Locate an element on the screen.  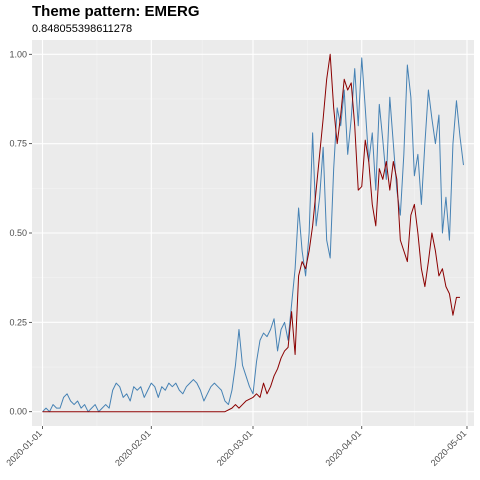
y-tick-label: 0.25 is located at coordinates (18, 322).